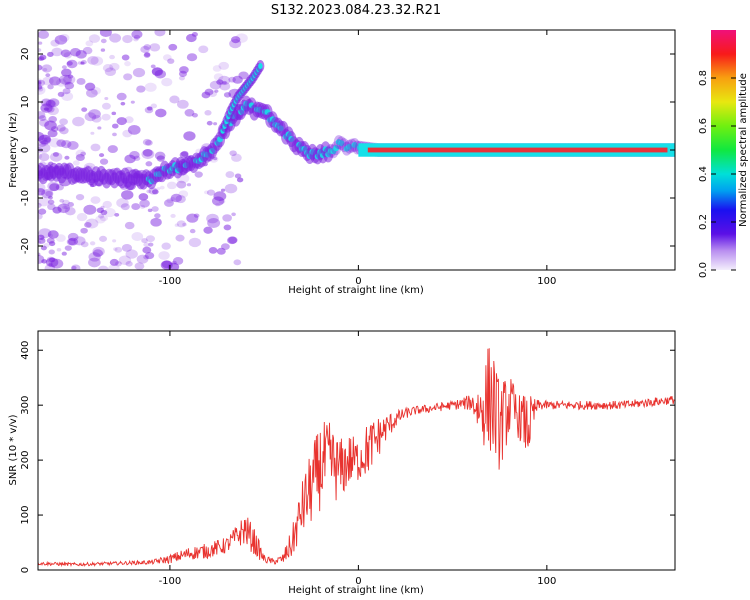 This screenshot has height=600, width=750. What do you see at coordinates (703, 78) in the screenshot?
I see `colorbar-tick-label: 0.8` at bounding box center [703, 78].